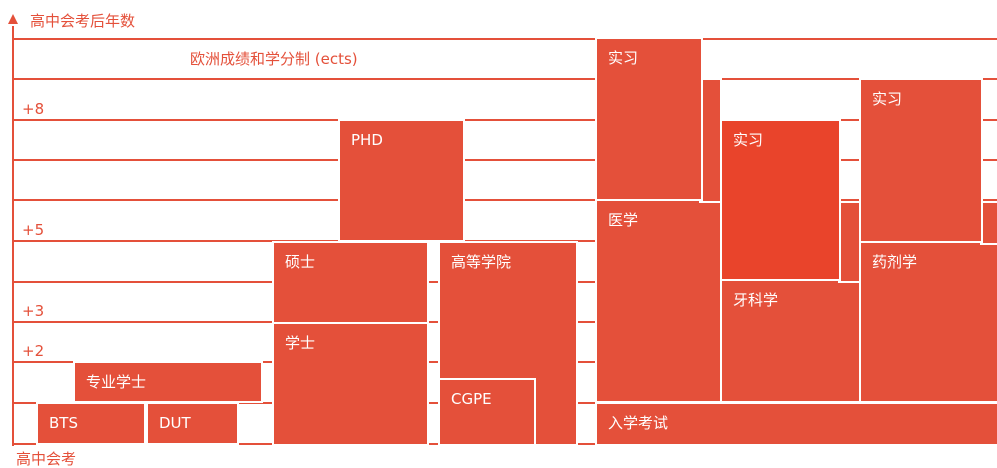 The height and width of the screenshot is (468, 997). What do you see at coordinates (13, 19) in the screenshot?
I see `axis-arrow-icon` at bounding box center [13, 19].